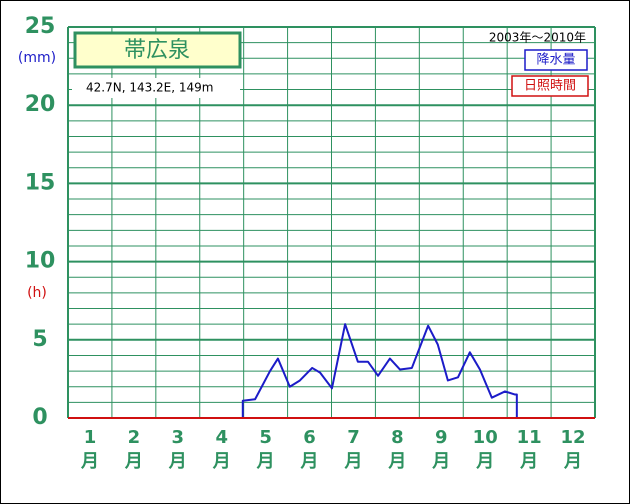 The width and height of the screenshot is (630, 504). I want to click on x-tick-label: 6 月, so click(309, 449).